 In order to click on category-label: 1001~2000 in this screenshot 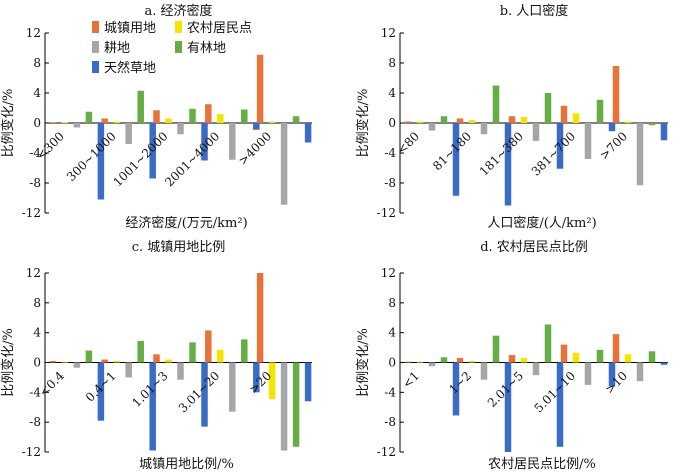, I will do `click(140, 159)`.